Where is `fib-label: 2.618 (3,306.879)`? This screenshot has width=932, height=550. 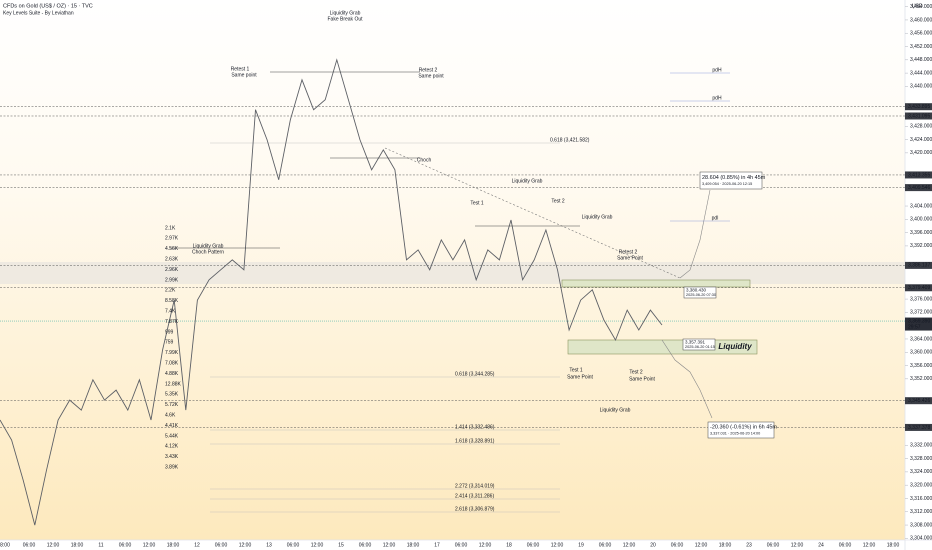 fib-label: 2.618 (3,306.879) is located at coordinates (475, 509).